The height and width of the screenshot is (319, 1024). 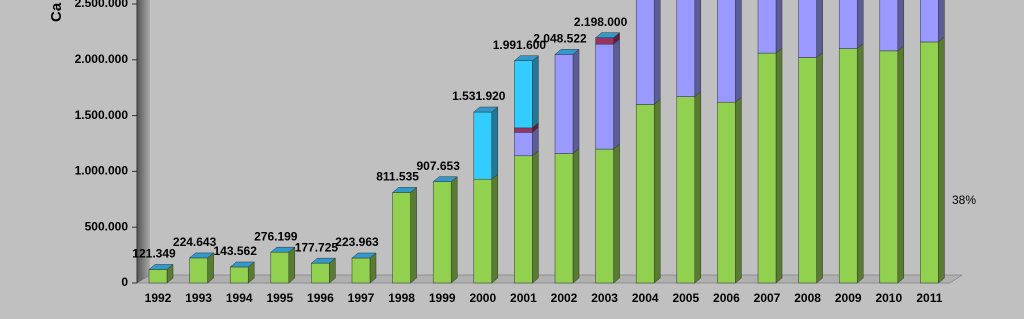 I want to click on x-tick-label: 1996, so click(x=320, y=298).